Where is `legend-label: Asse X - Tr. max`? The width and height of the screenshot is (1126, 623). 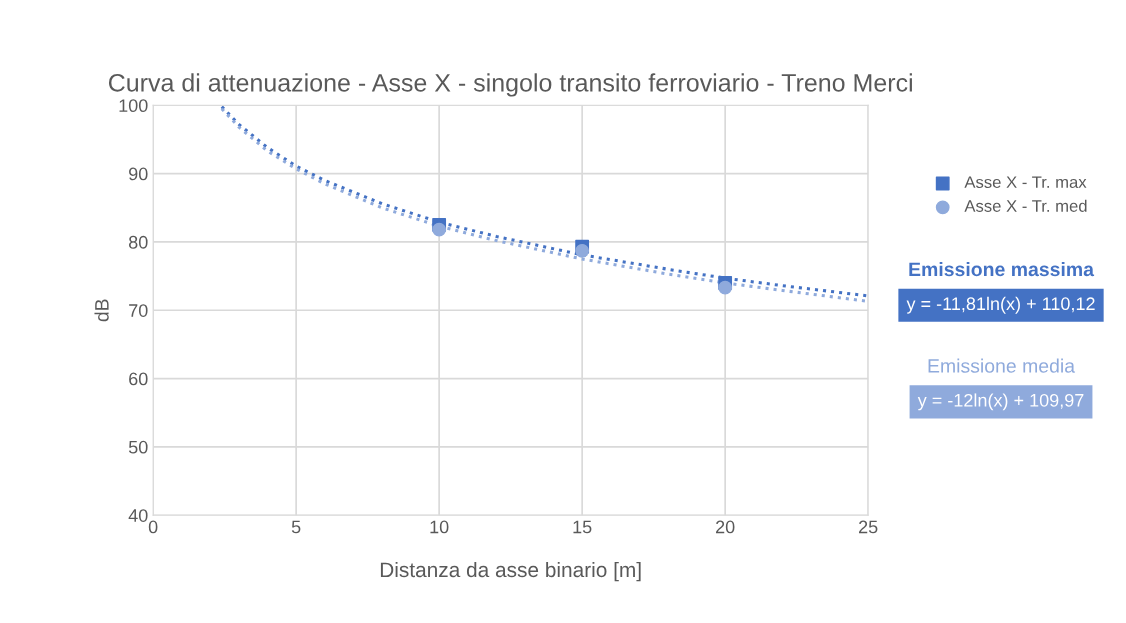
legend-label: Asse X - Tr. max is located at coordinates (1025, 182).